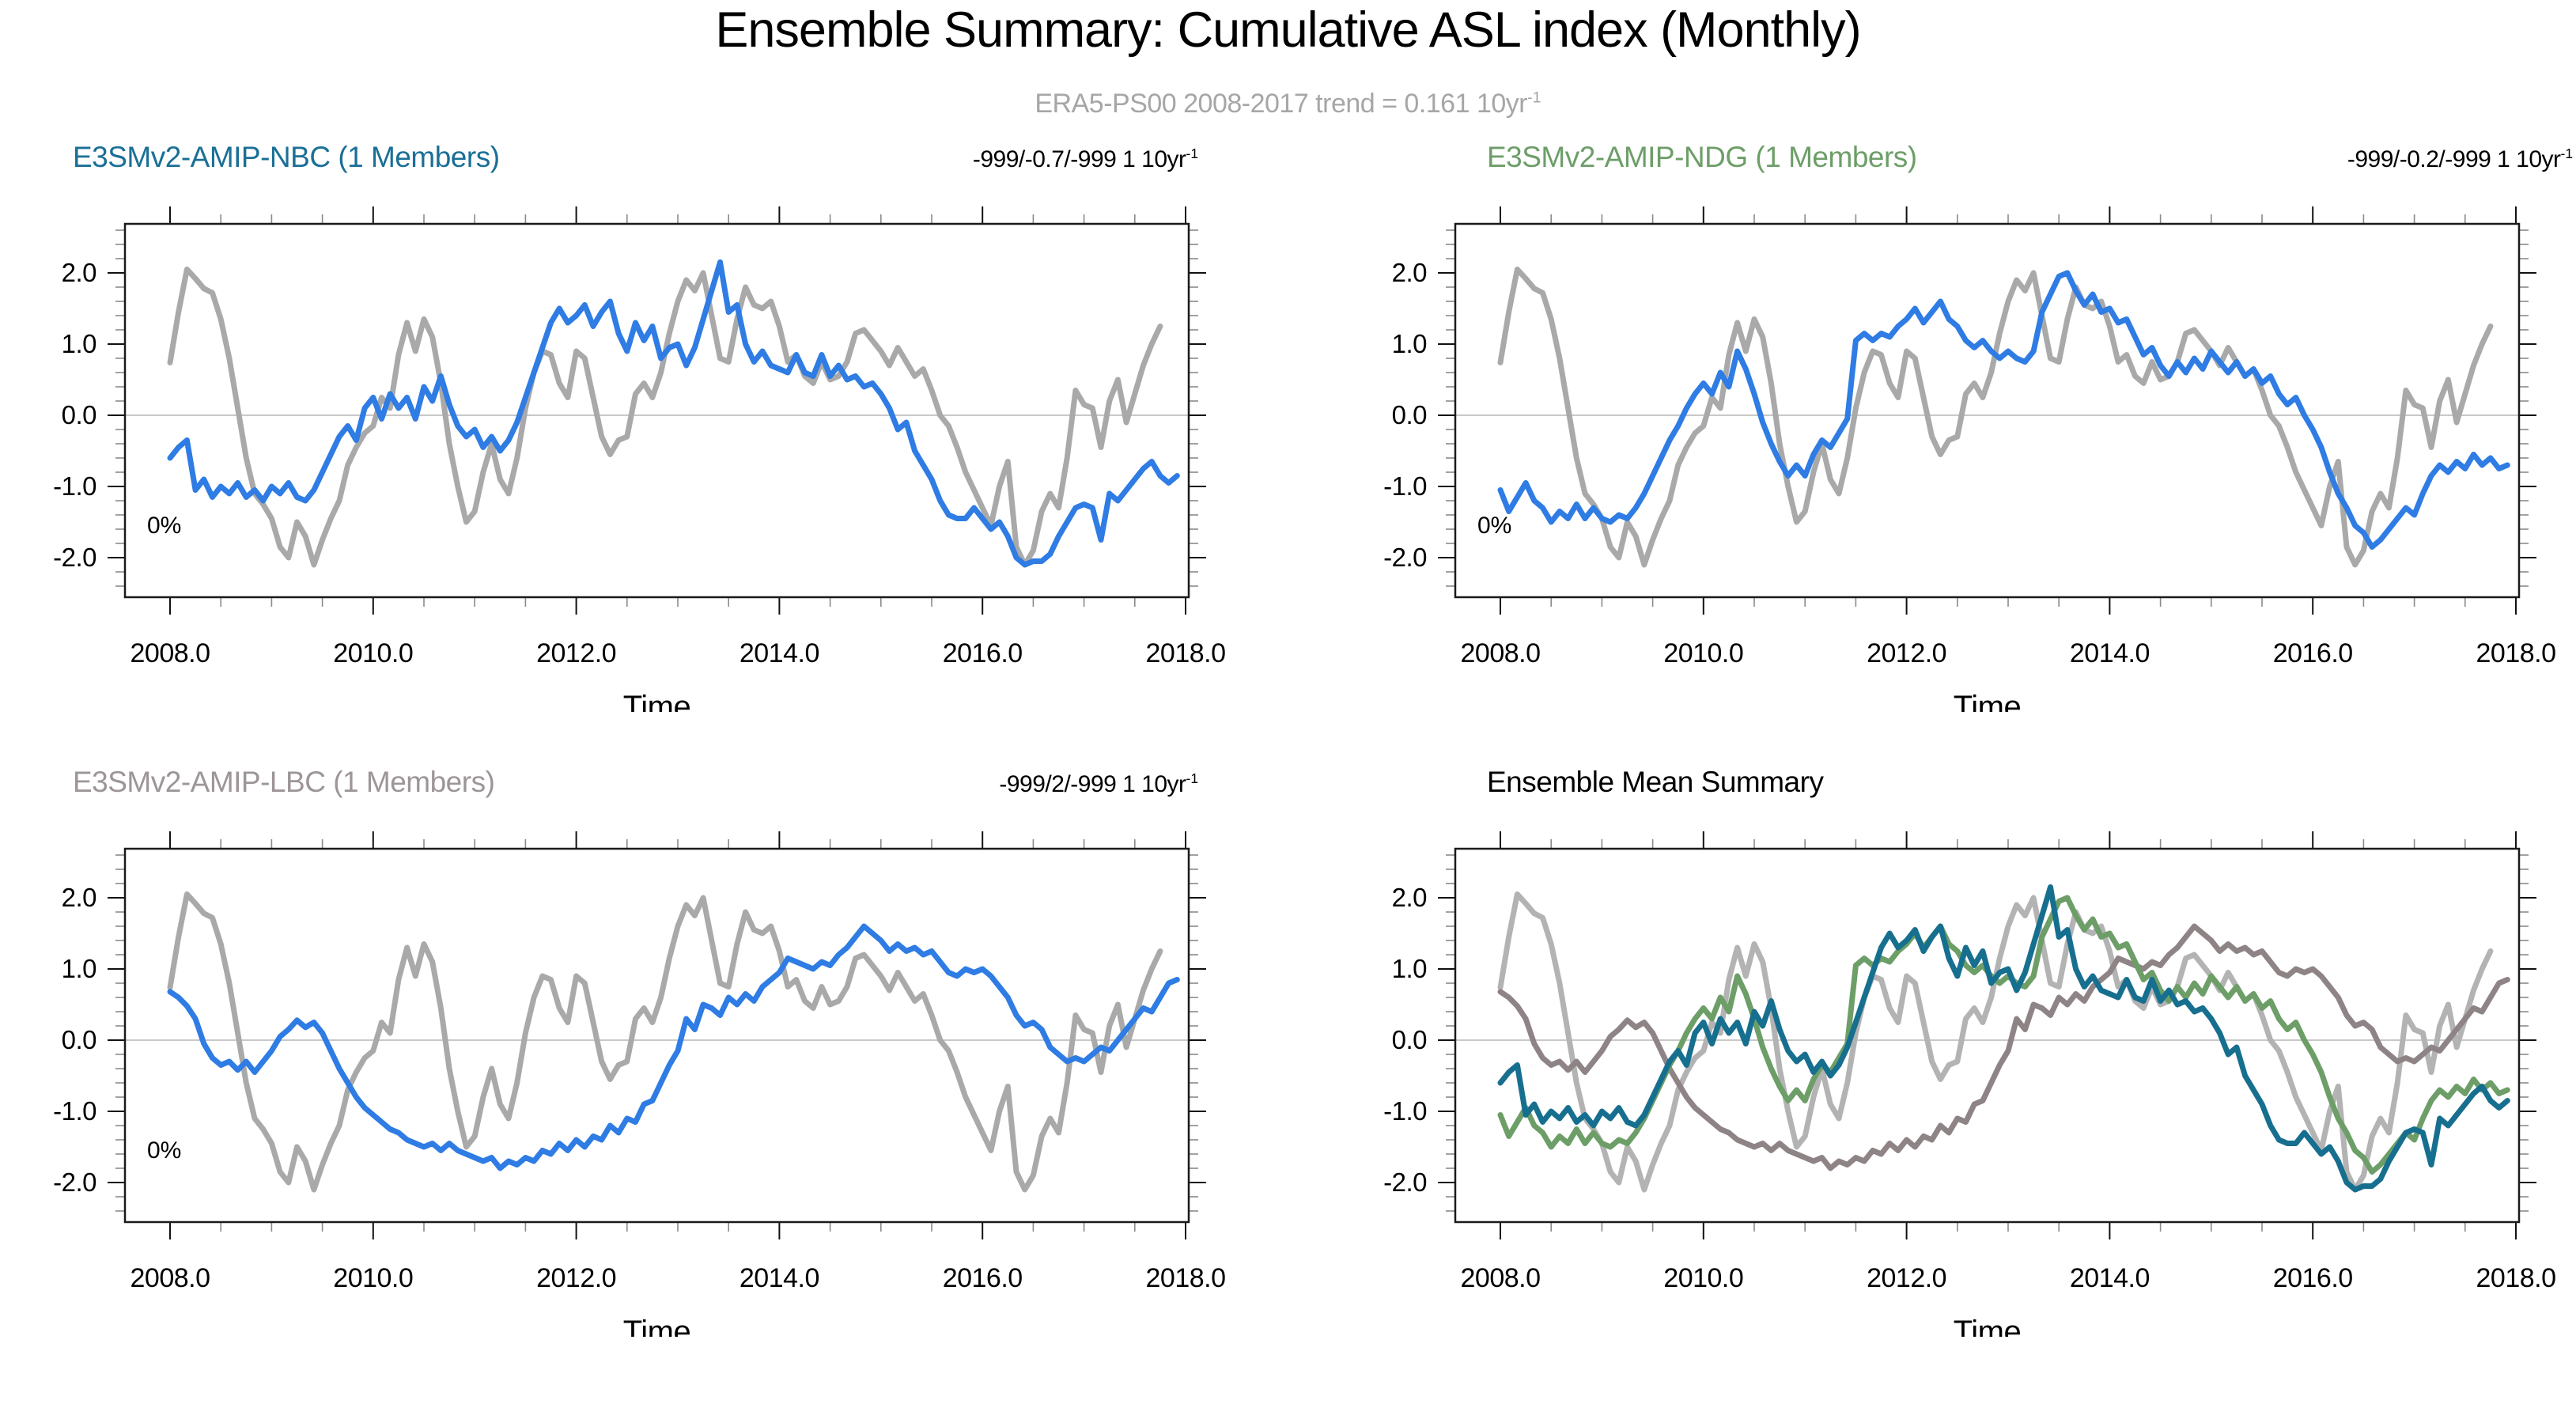 Image resolution: width=2576 pixels, height=1404 pixels. What do you see at coordinates (284, 782) in the screenshot?
I see `panel-title-lbc: E3SMv2-AMIP-LBC (1 Members)` at bounding box center [284, 782].